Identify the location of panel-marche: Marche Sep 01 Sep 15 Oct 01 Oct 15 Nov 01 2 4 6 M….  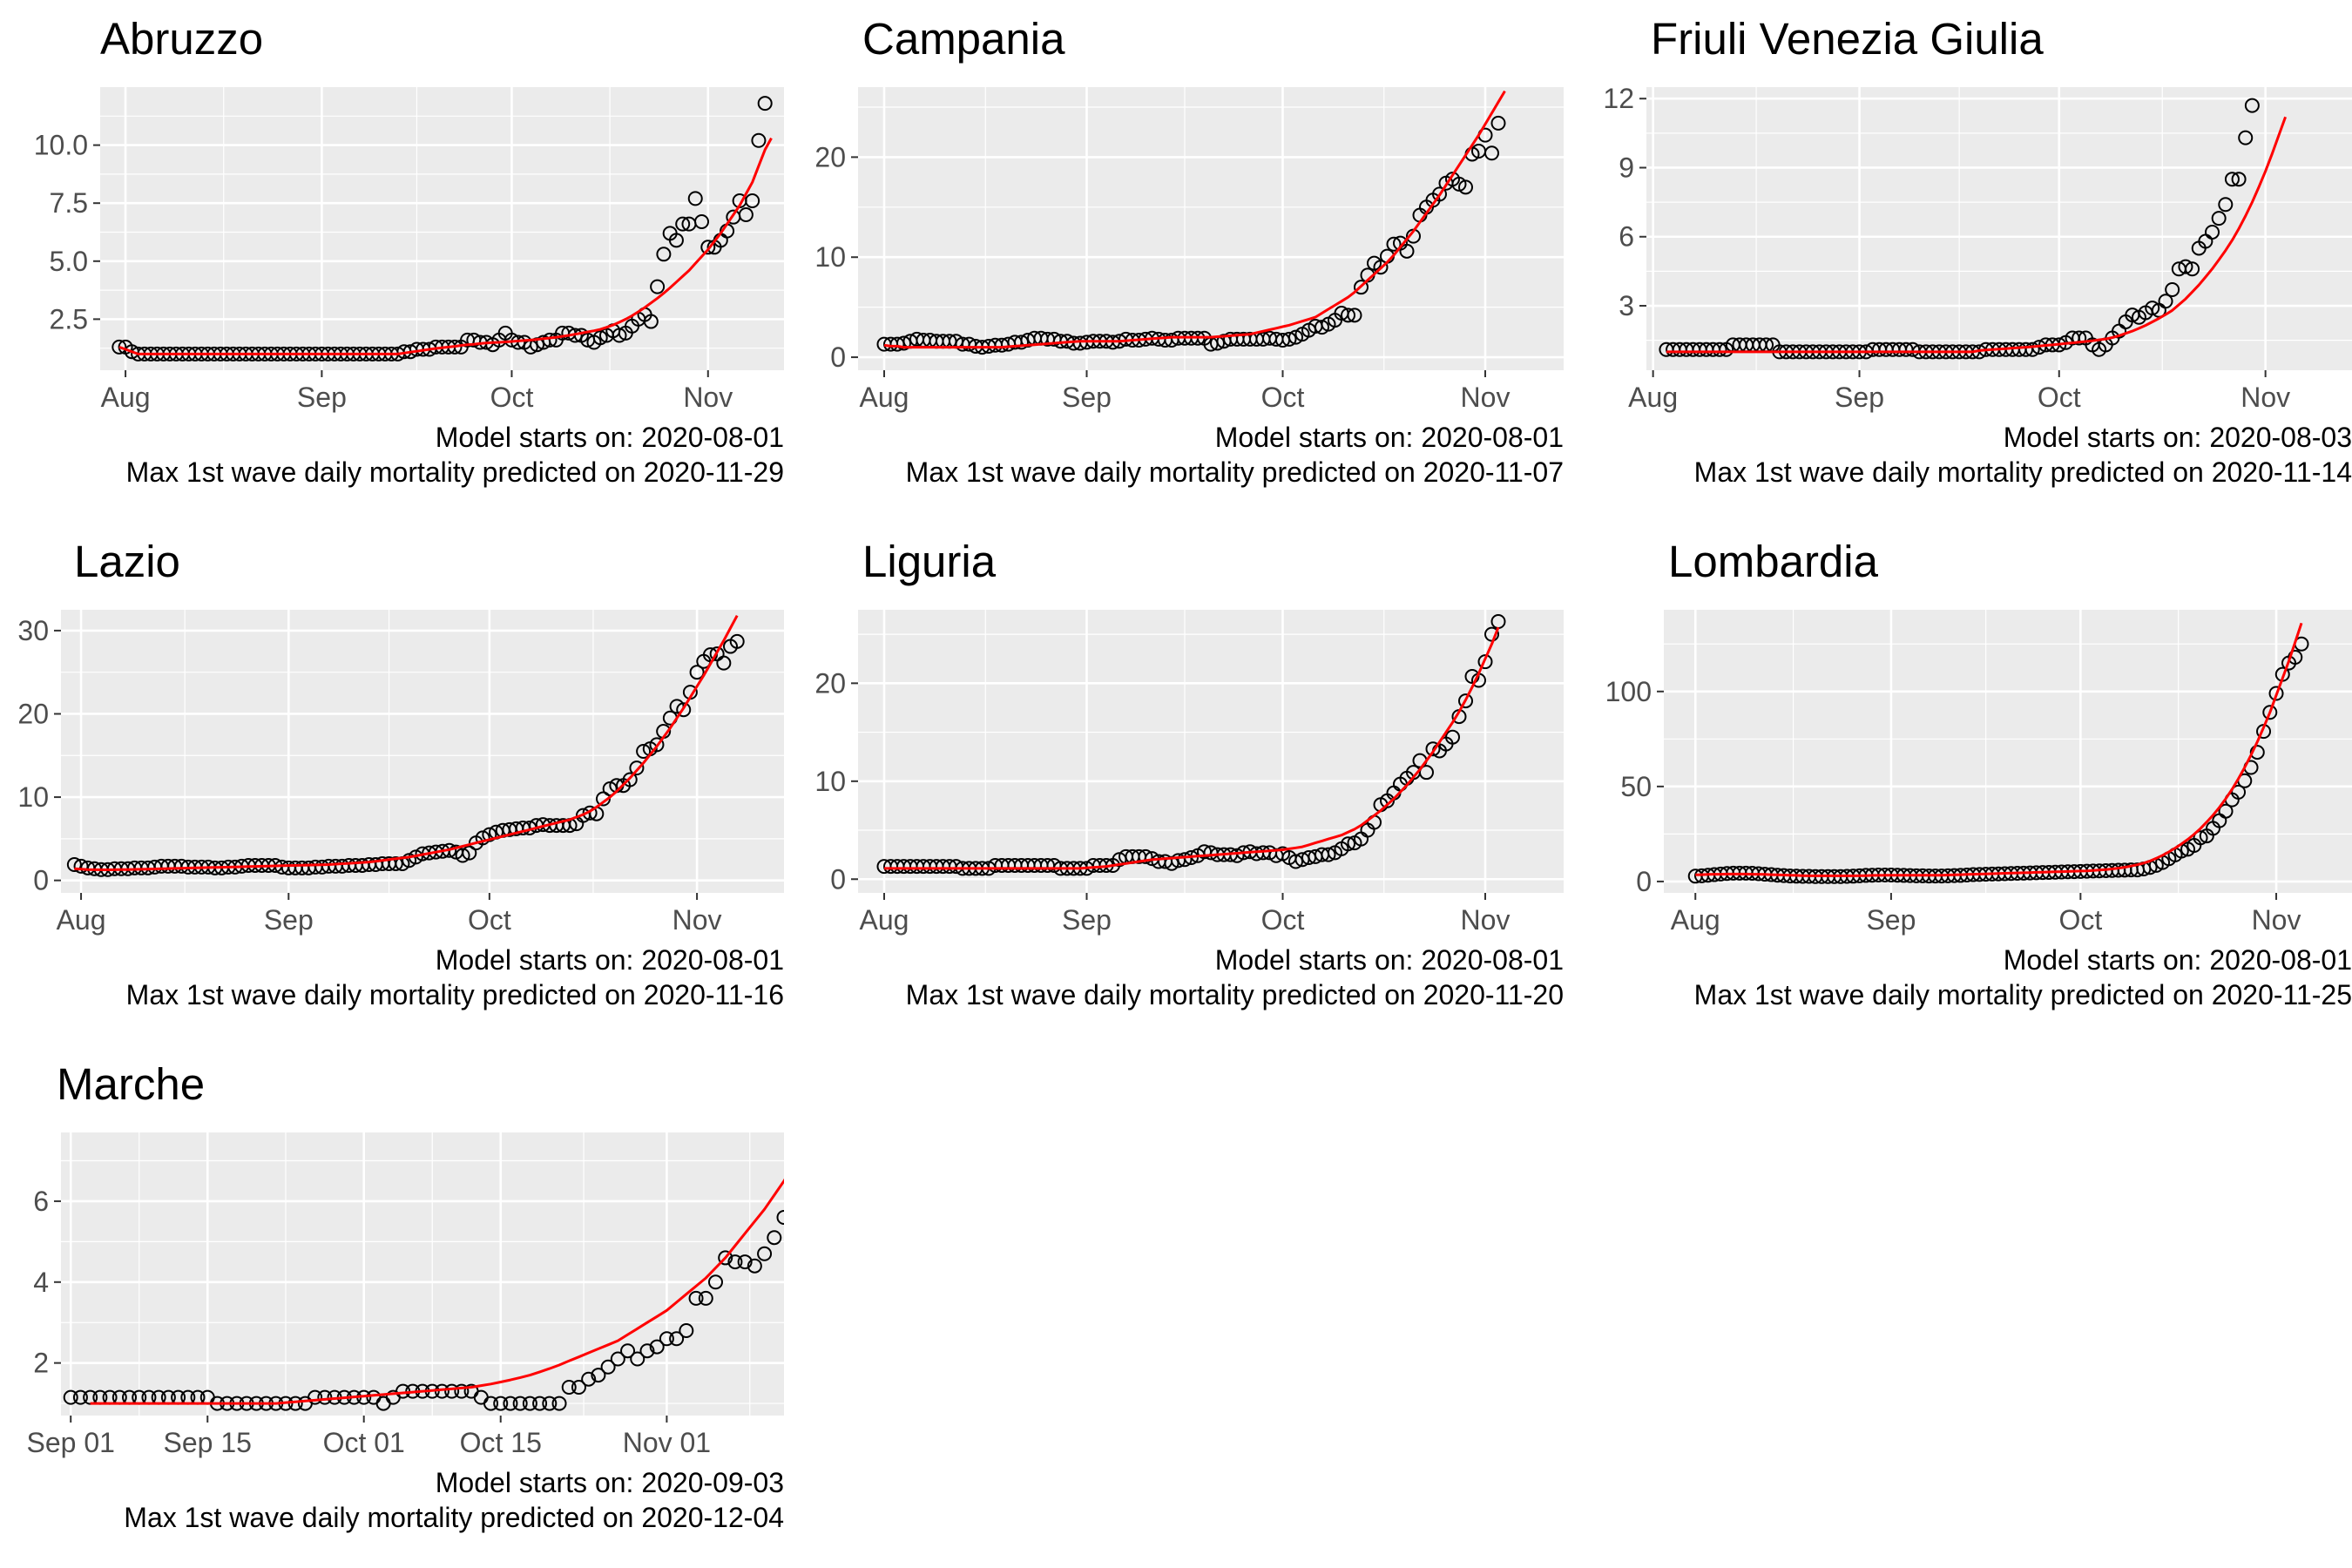
(398, 1307).